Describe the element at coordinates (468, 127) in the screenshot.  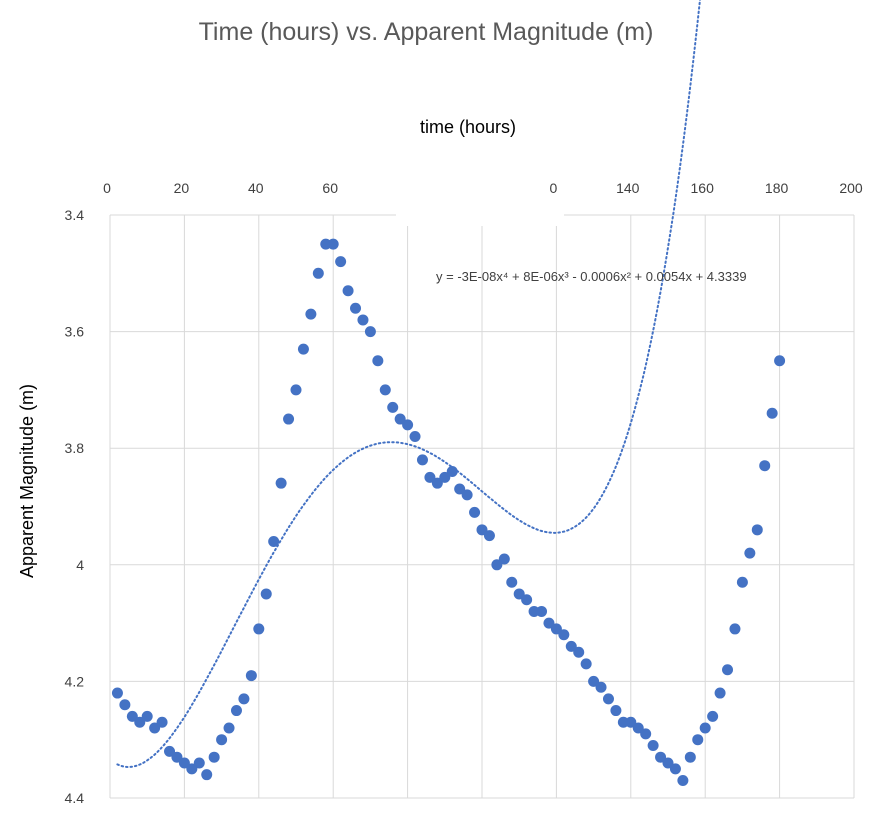
I see `x-axis-label: time (hours)` at that location.